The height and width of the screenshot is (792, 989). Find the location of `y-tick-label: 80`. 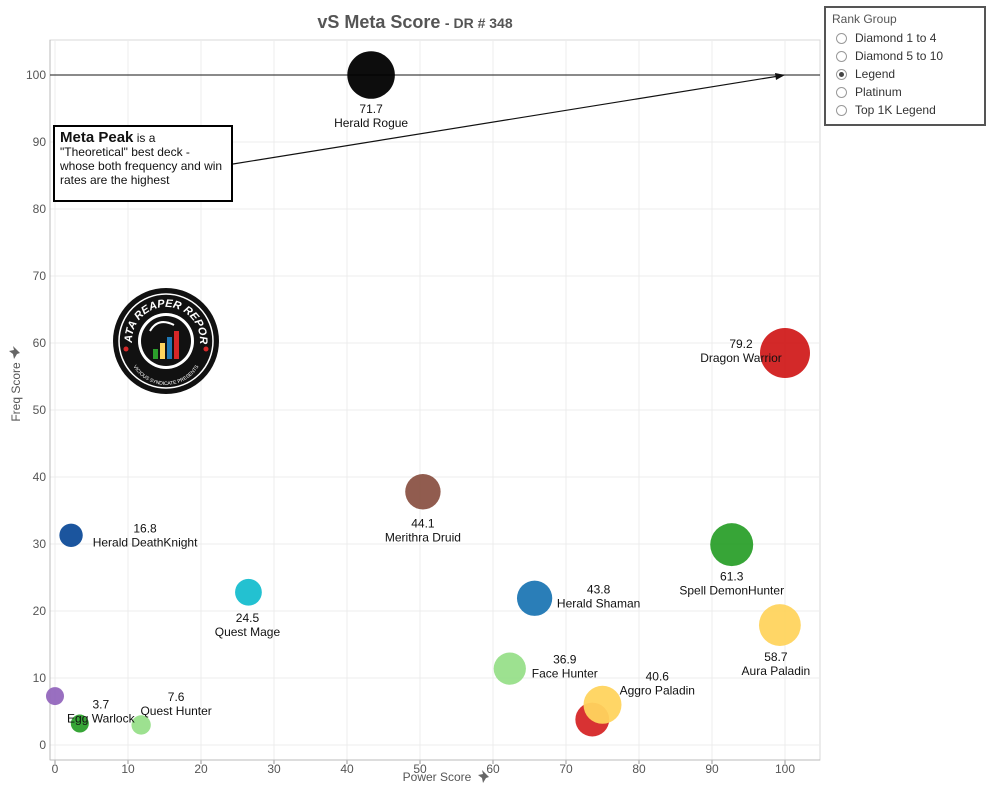

y-tick-label: 80 is located at coordinates (40, 209).